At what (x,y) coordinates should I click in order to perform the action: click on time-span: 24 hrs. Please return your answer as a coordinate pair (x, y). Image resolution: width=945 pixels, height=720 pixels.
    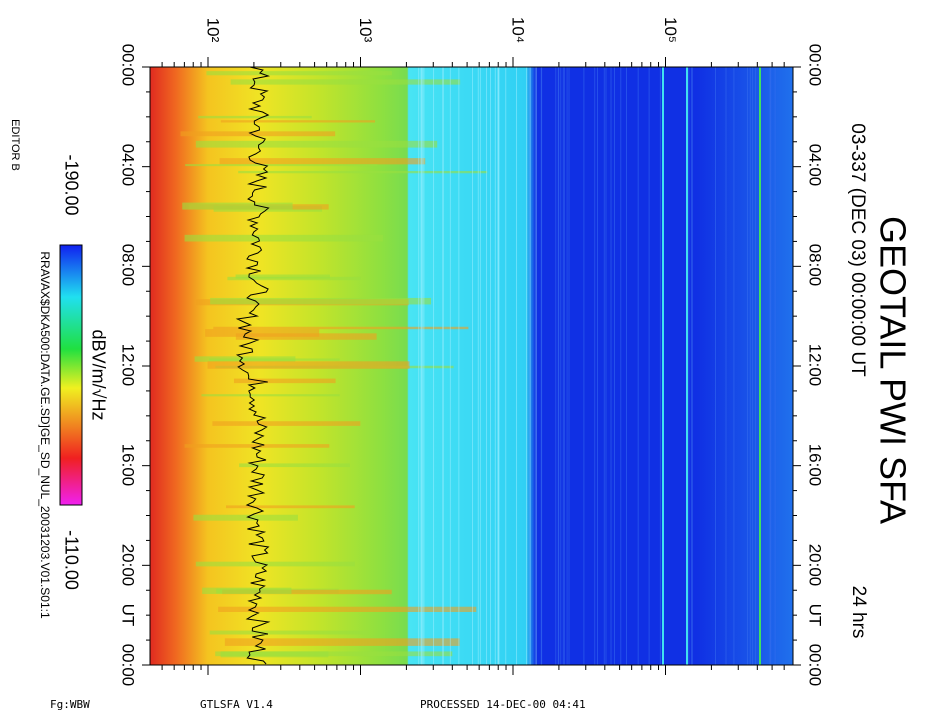
    Looking at the image, I should click on (858, 612).